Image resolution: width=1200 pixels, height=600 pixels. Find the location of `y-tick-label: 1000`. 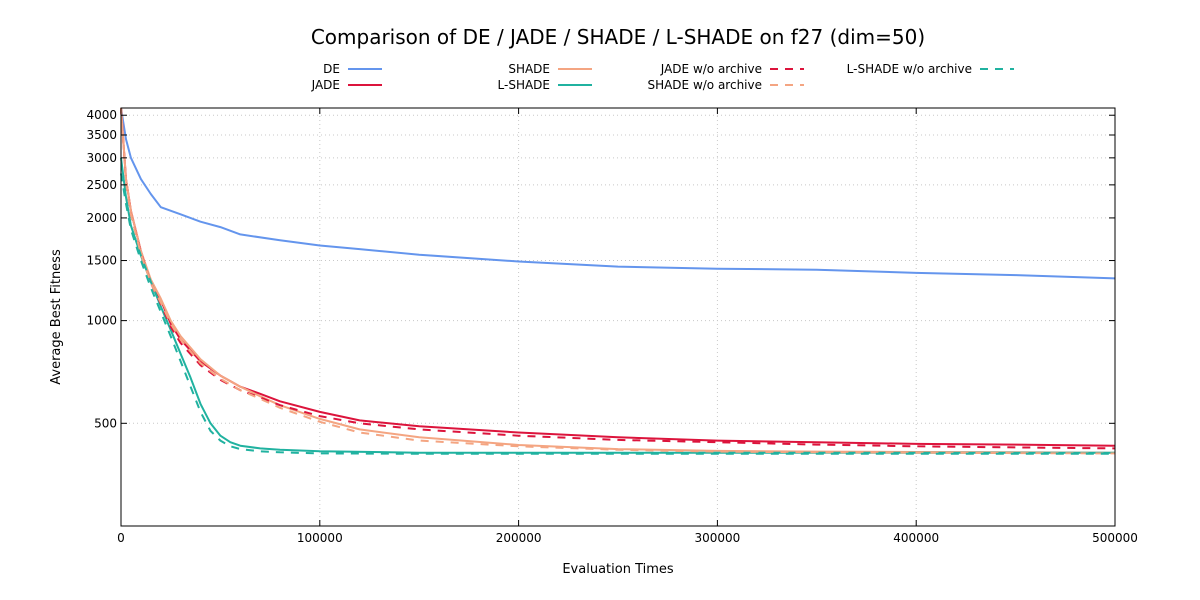

y-tick-label: 1000 is located at coordinates (101, 321).